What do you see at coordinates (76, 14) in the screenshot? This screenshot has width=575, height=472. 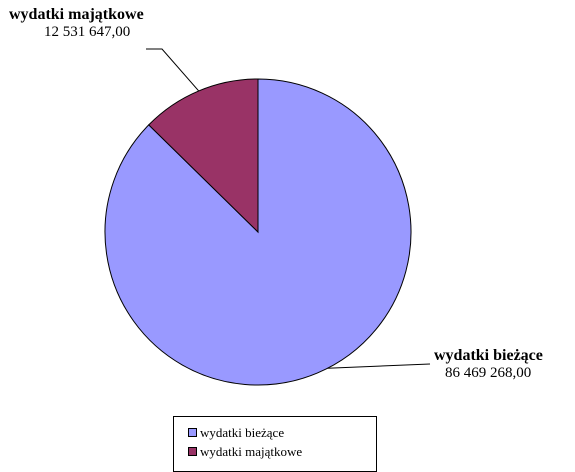 I see `data-label-name: wydatki majątkowe` at bounding box center [76, 14].